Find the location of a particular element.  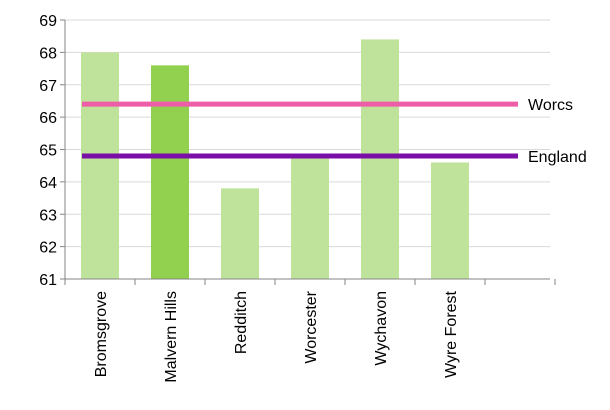

bar-malvern-hills is located at coordinates (170, 172).